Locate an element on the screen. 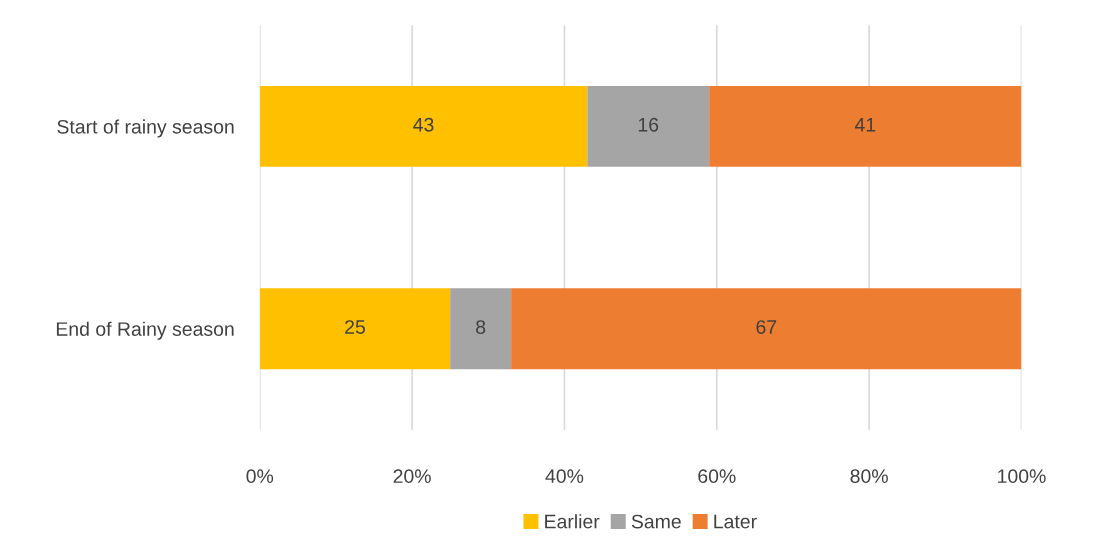 Image resolution: width=1096 pixels, height=549 pixels. data-label: 41 is located at coordinates (865, 125).